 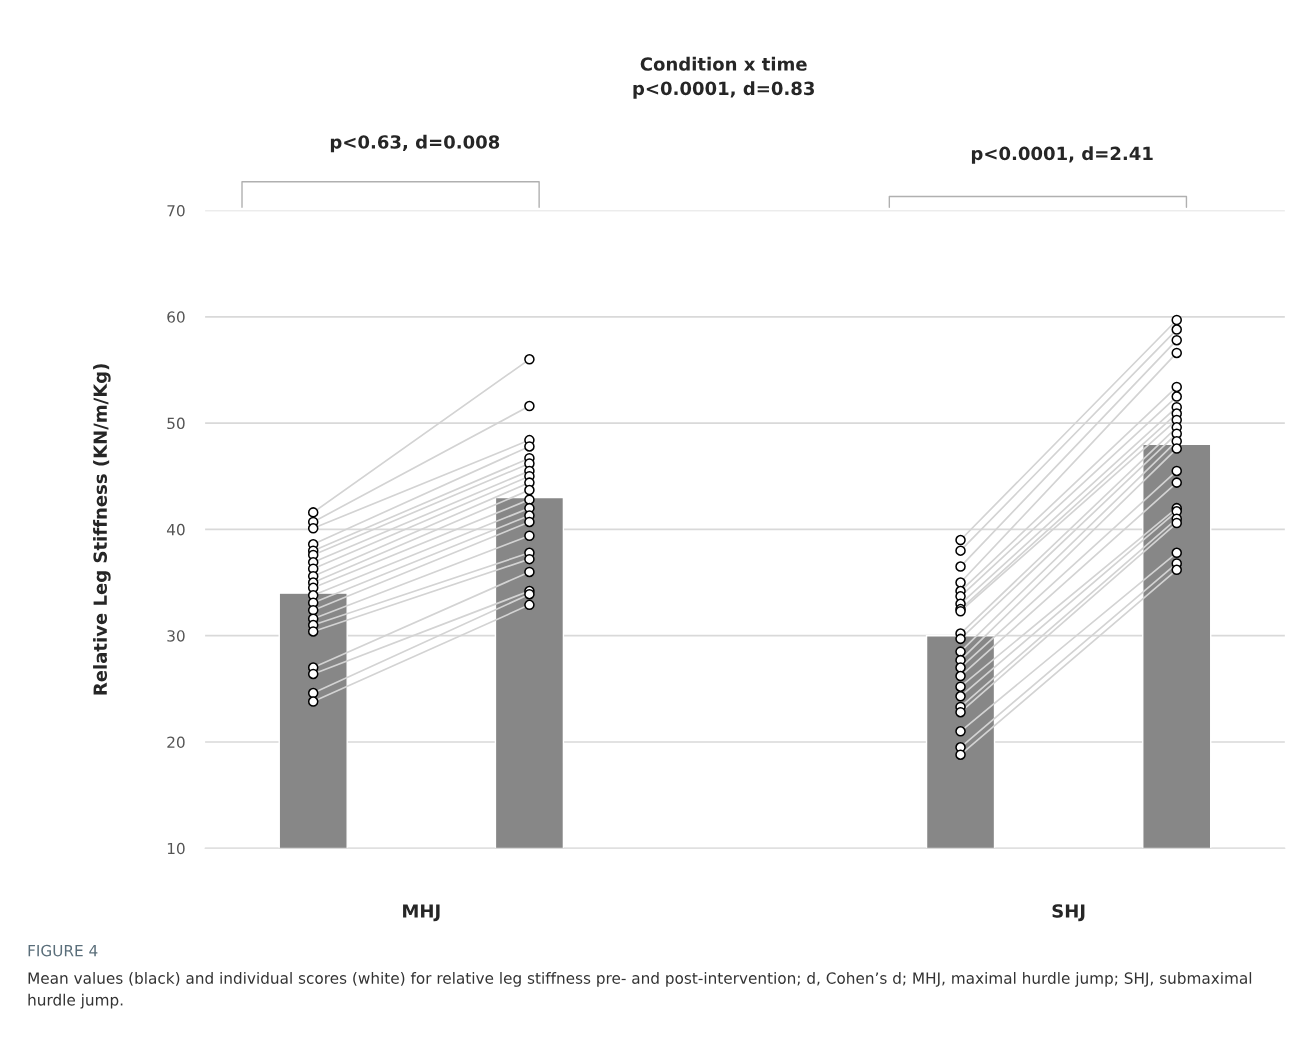 What do you see at coordinates (176, 636) in the screenshot?
I see `y-tick-label: 30` at bounding box center [176, 636].